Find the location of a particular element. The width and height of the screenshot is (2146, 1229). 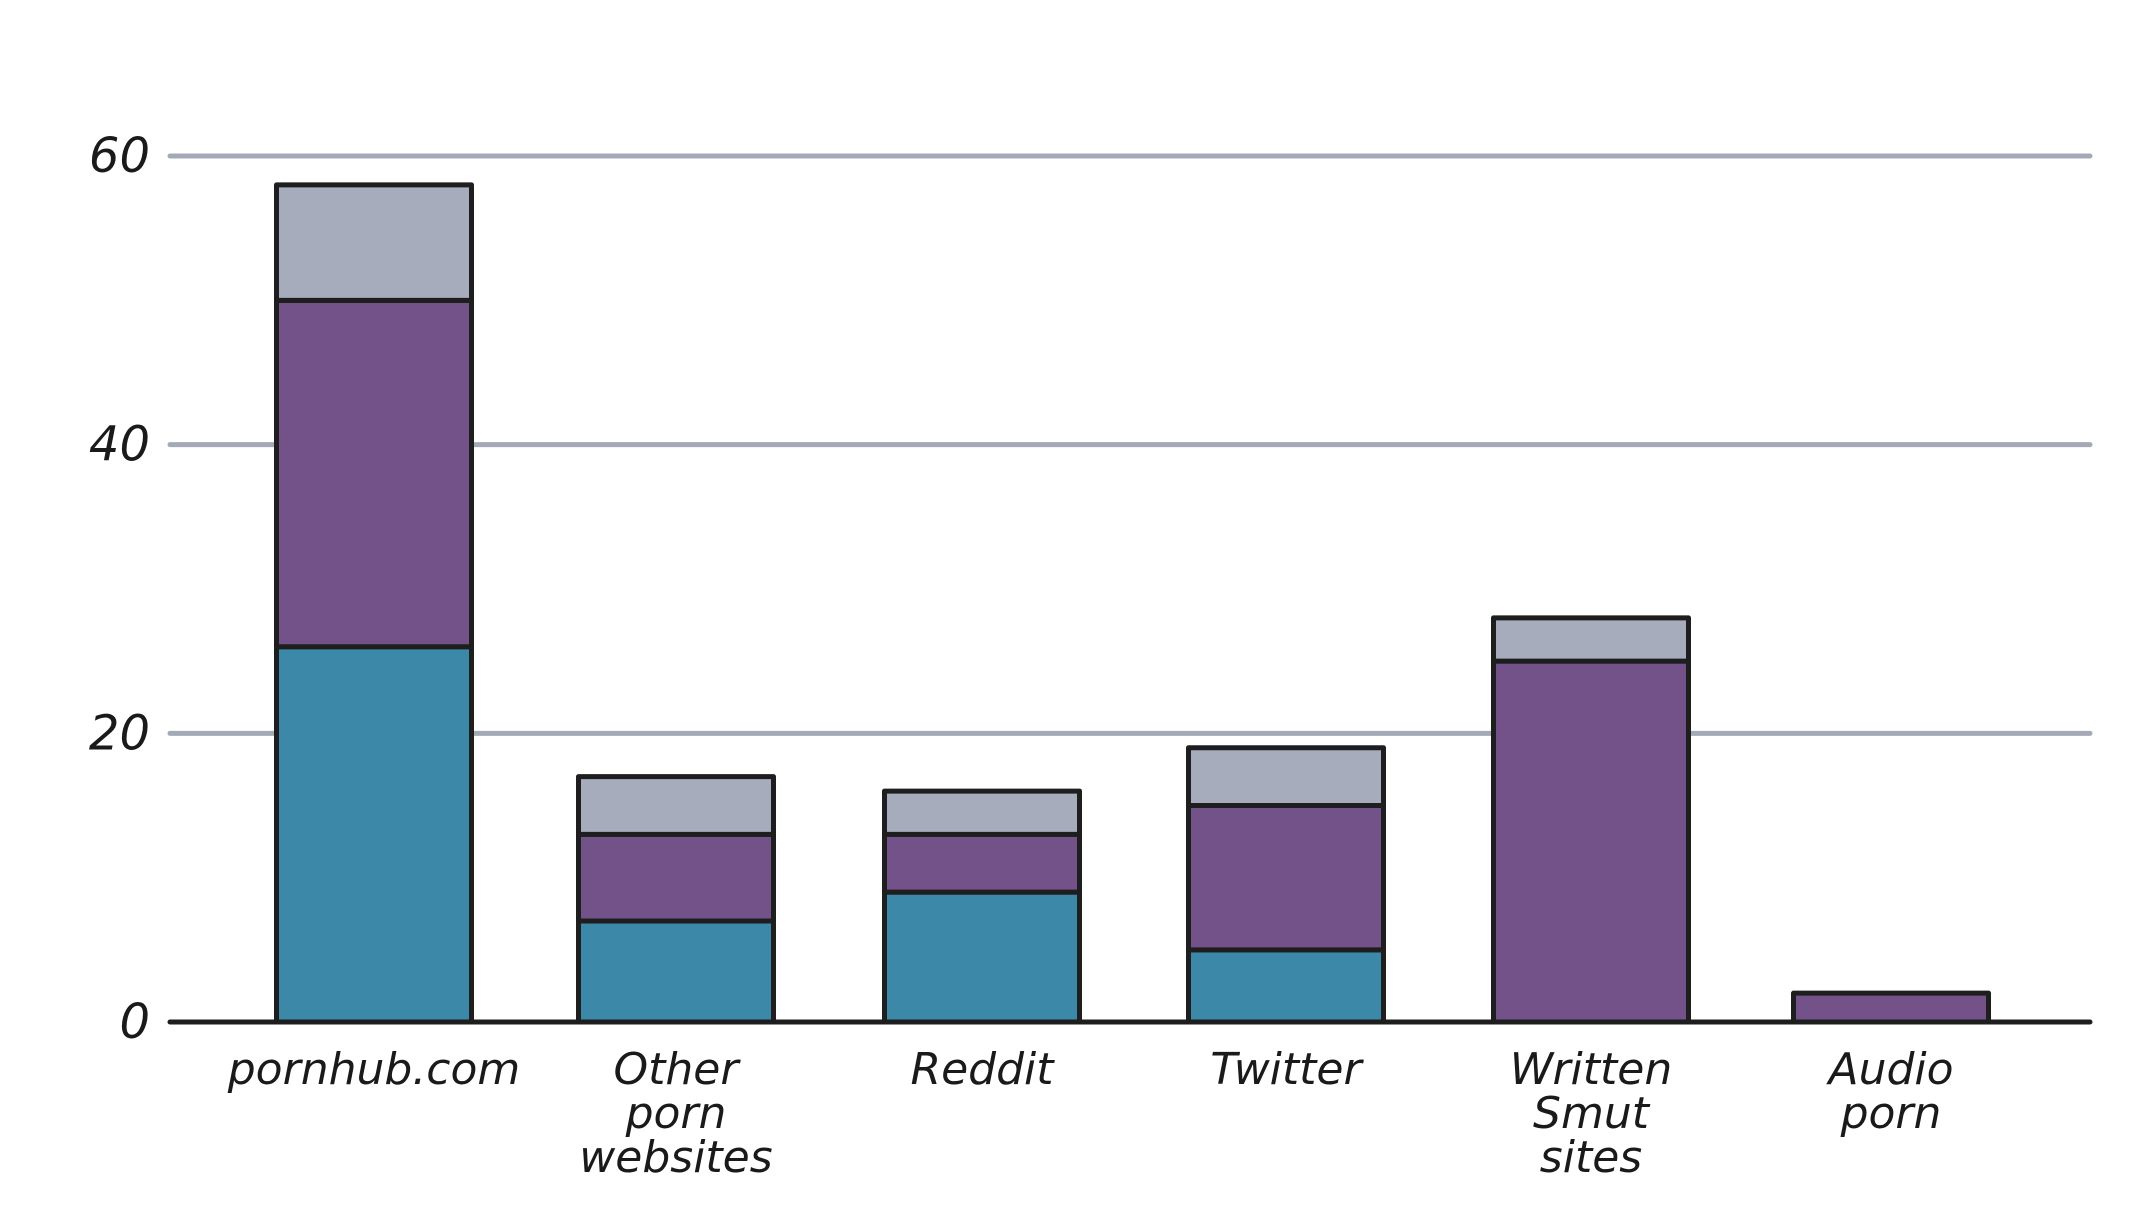

x-category-label: pornhub.com is located at coordinates (374, 1069).